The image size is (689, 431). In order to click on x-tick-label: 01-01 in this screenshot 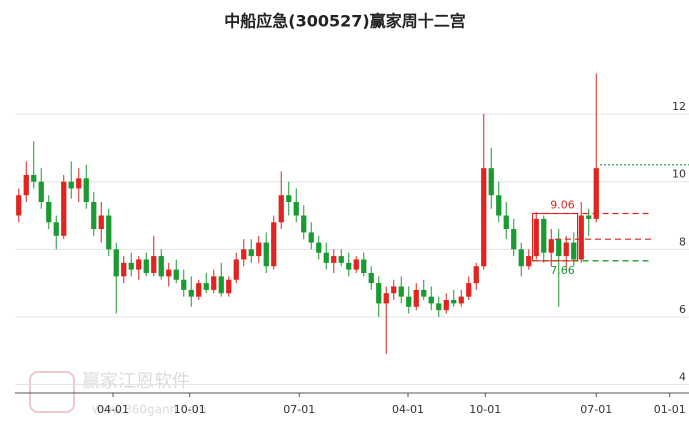, I will do `click(670, 409)`.